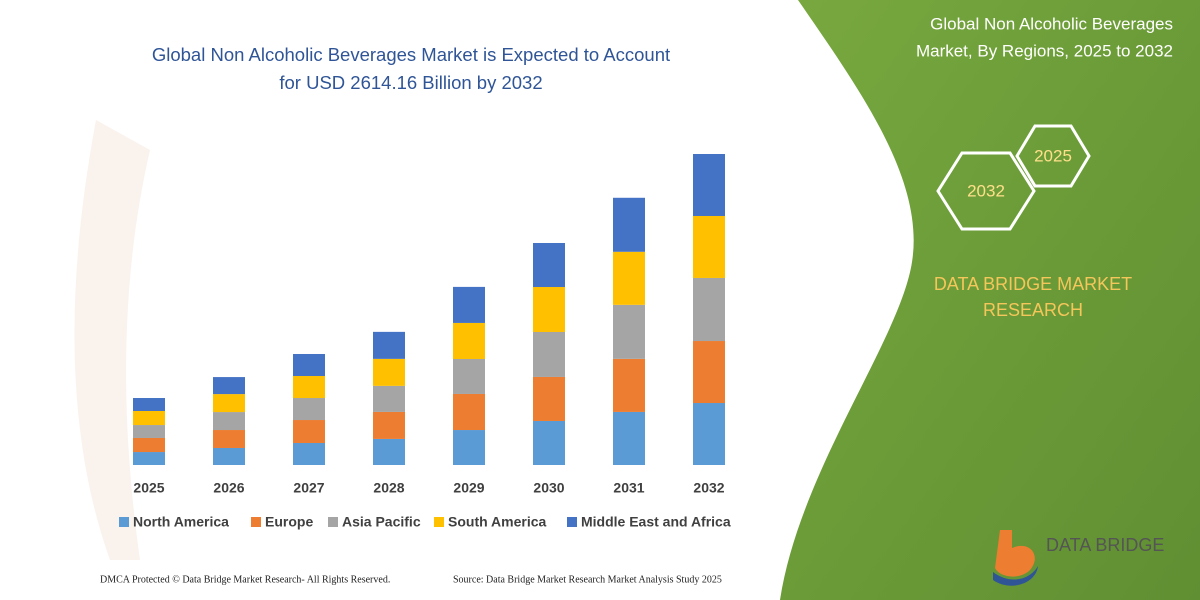 The image size is (1200, 600). Describe the element at coordinates (1105, 545) in the screenshot. I see `logo-text: DATA BRIDGE` at that location.